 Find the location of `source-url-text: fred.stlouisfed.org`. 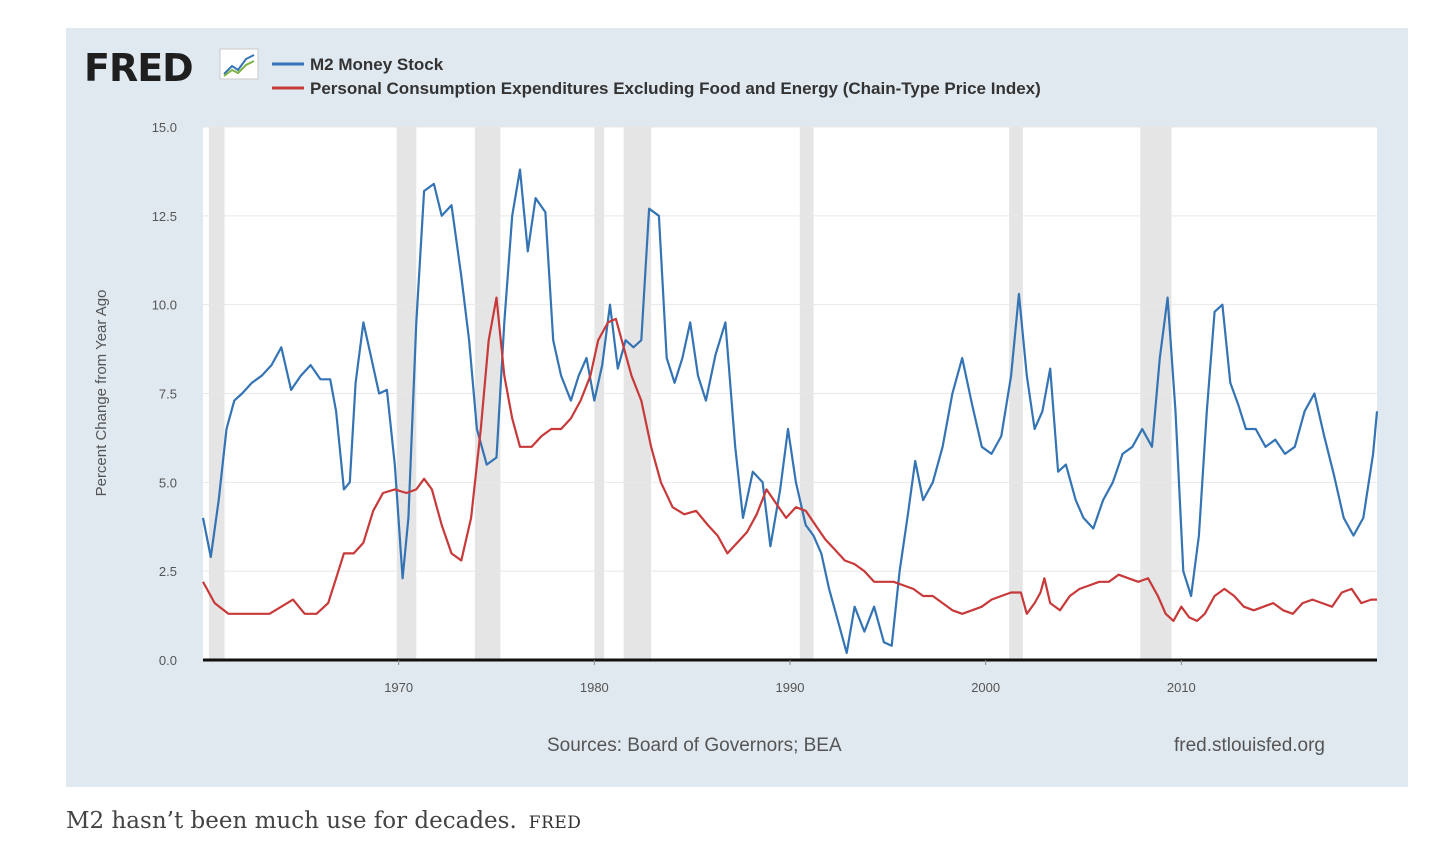

source-url-text: fred.stlouisfed.org is located at coordinates (1249, 745).